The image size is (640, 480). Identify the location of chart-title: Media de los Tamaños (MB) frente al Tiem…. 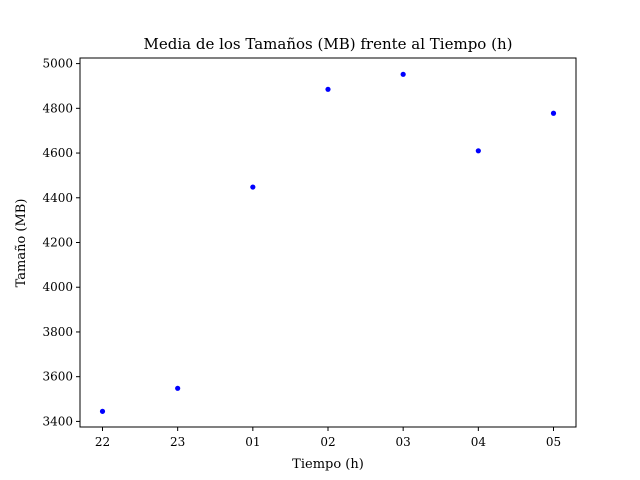
(328, 44).